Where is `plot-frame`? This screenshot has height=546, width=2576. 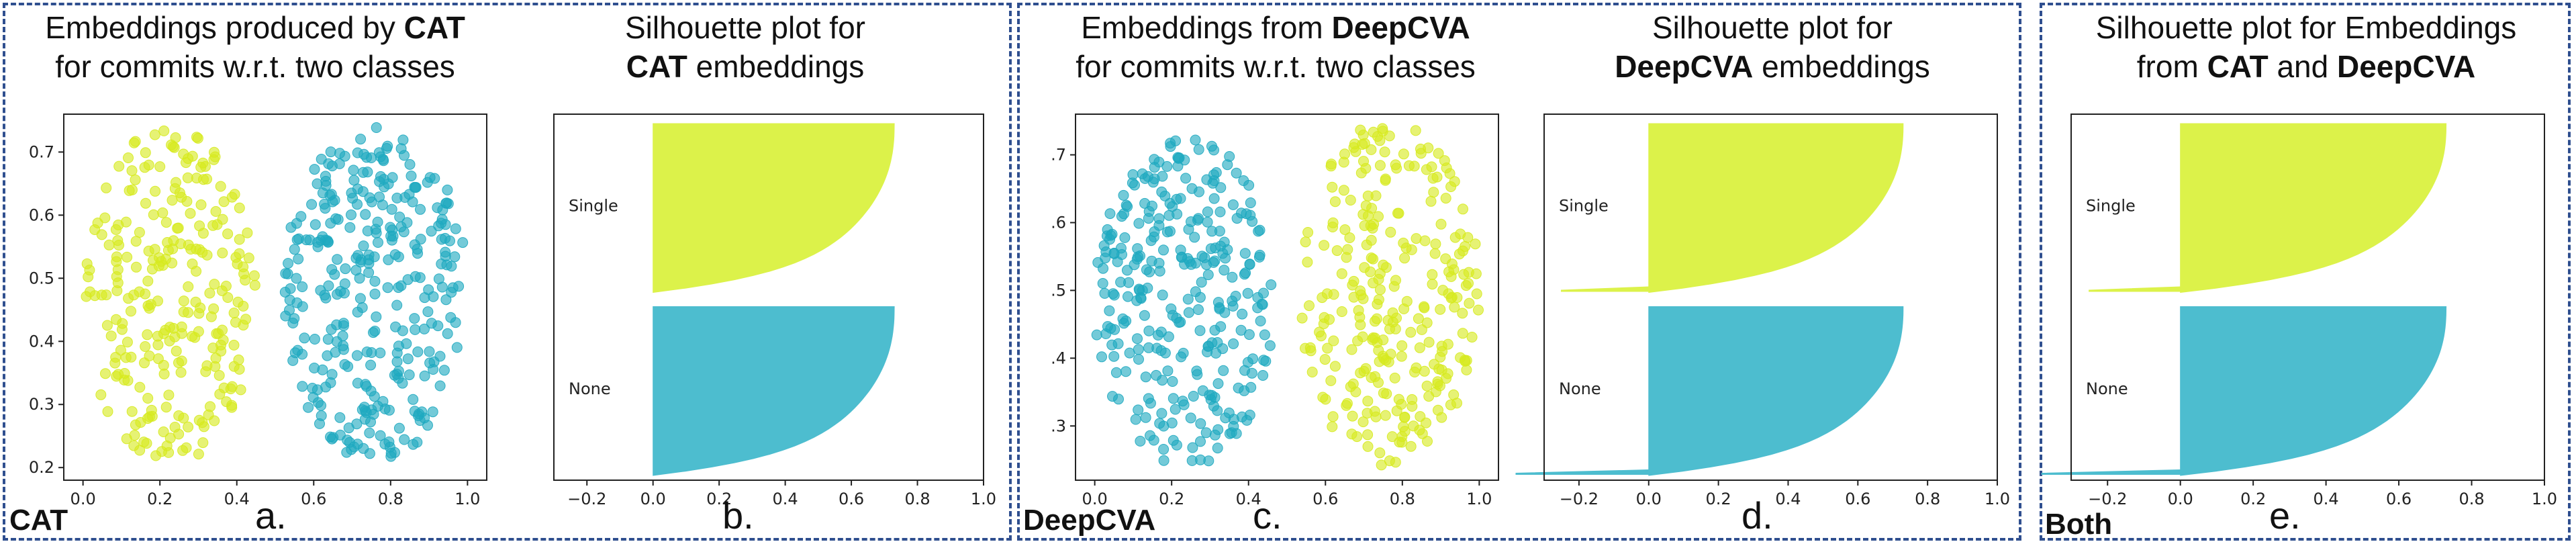
plot-frame is located at coordinates (1287, 297).